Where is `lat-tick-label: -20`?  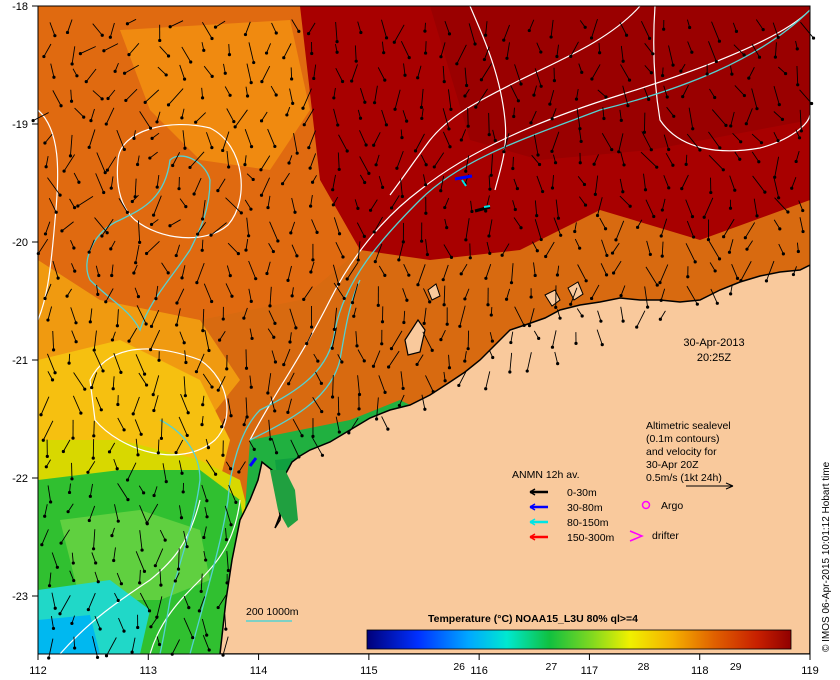
lat-tick-label: -20 is located at coordinates (20, 243).